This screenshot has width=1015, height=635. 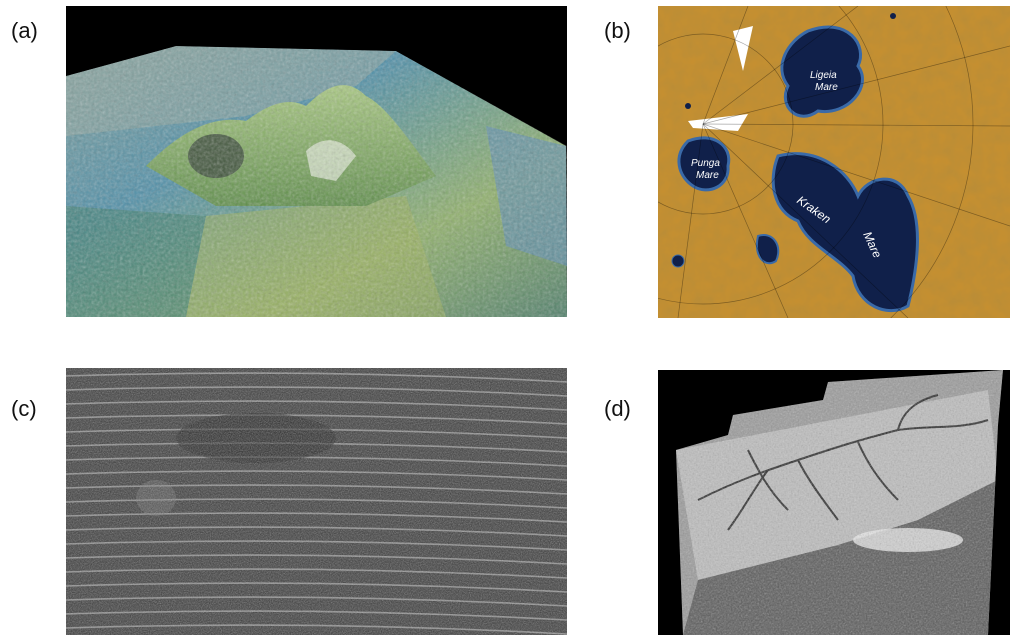 What do you see at coordinates (705, 163) in the screenshot?
I see `punga-label: Punga` at bounding box center [705, 163].